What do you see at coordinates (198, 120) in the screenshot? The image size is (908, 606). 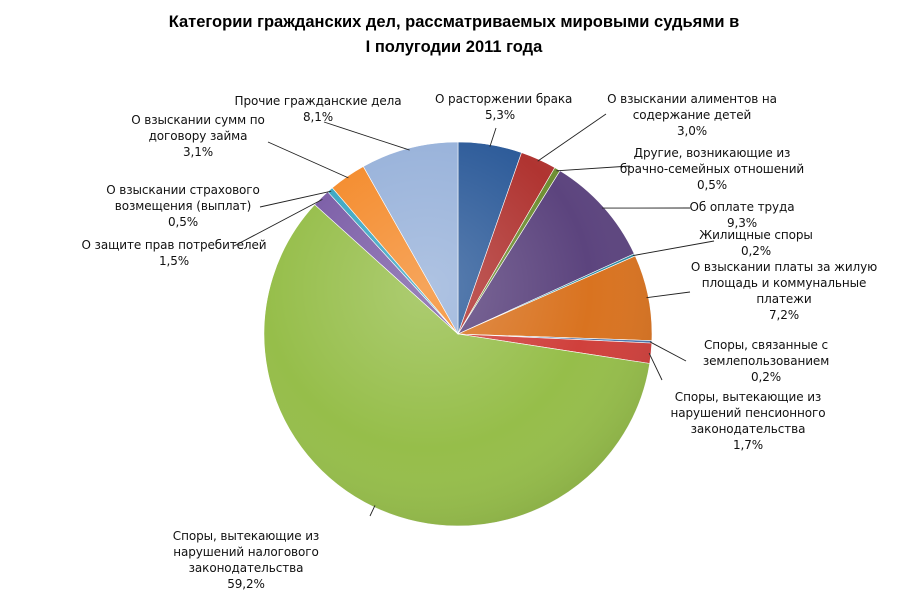 I see `data-label-category: О взыскании сумм по` at bounding box center [198, 120].